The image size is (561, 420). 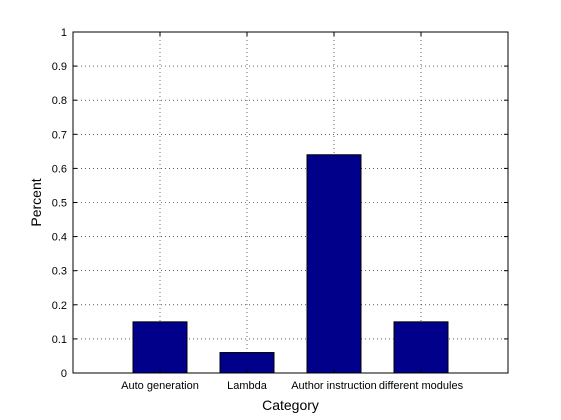 I want to click on bar-author-instruction, so click(x=334, y=264).